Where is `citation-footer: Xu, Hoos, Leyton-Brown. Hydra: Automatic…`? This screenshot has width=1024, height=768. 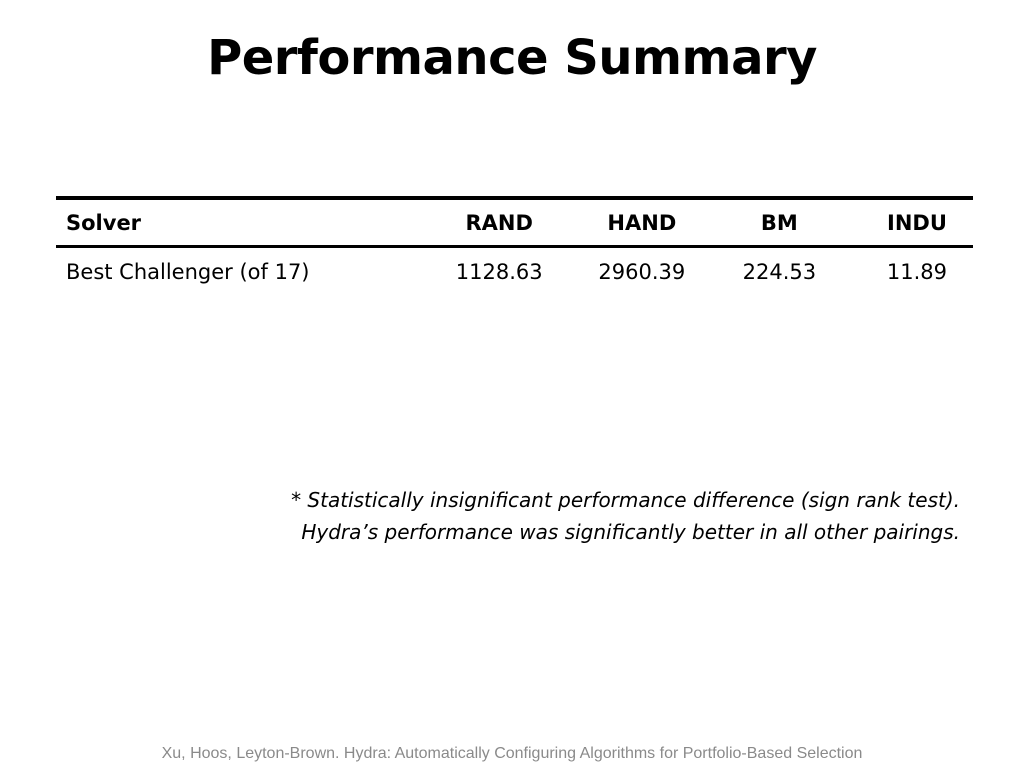
citation-footer: Xu, Hoos, Leyton-Brown. Hydra: Automatic… is located at coordinates (512, 753).